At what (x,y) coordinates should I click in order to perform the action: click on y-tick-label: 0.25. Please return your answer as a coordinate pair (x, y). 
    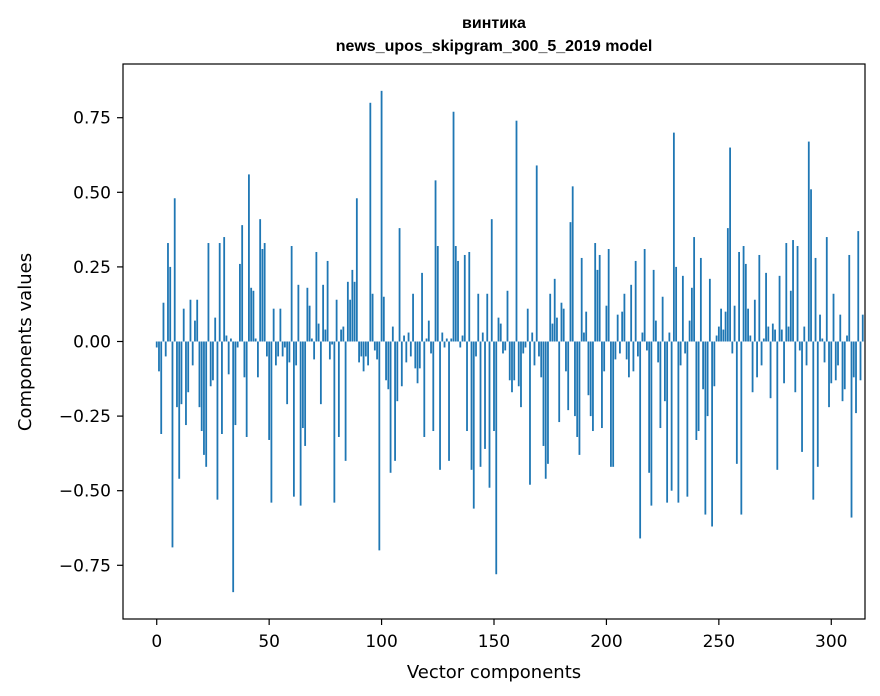
    Looking at the image, I should click on (92, 268).